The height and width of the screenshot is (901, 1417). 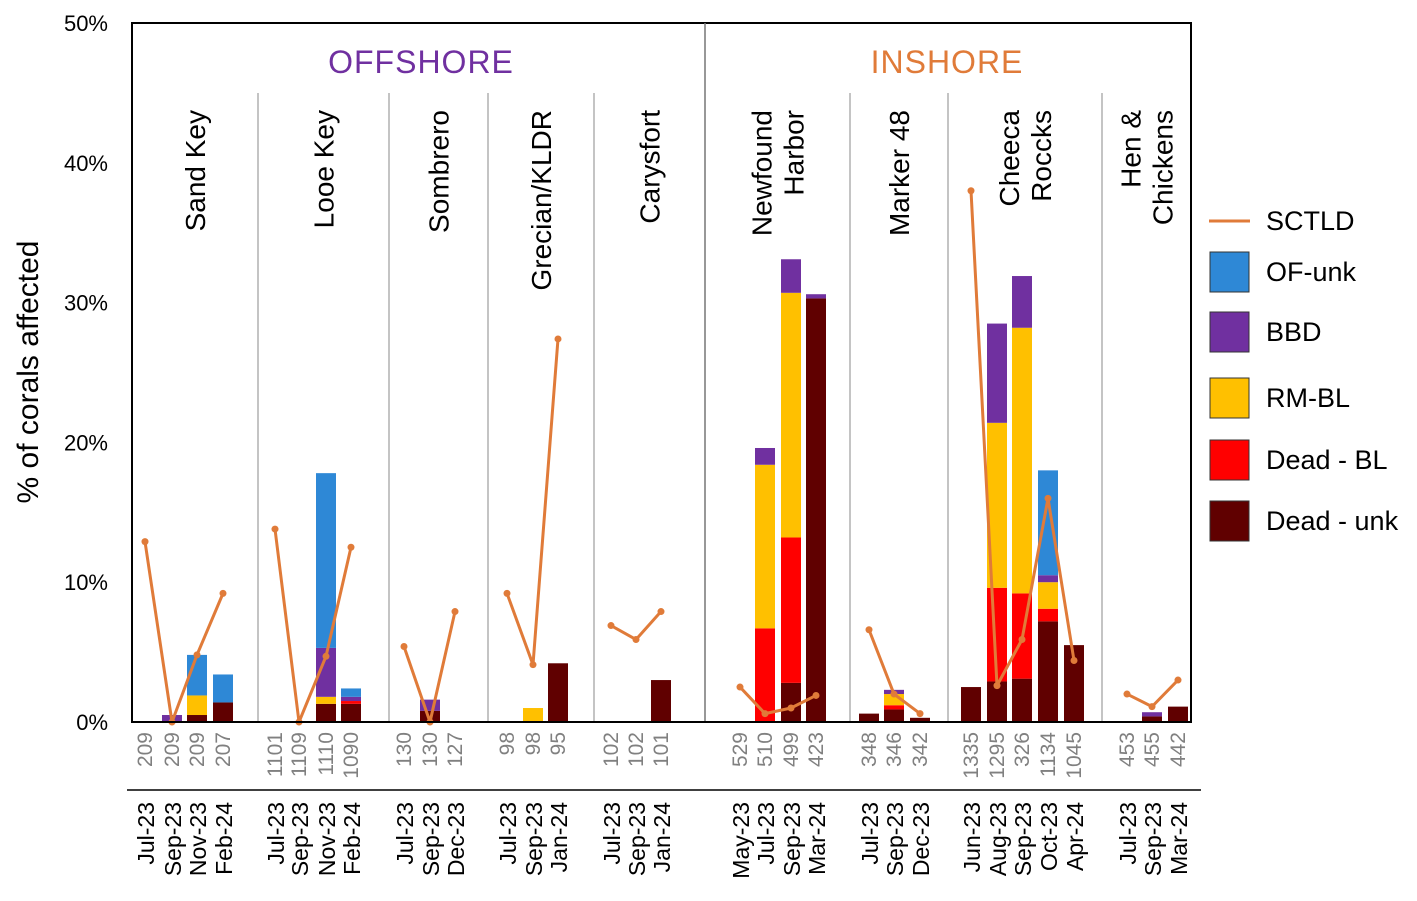 What do you see at coordinates (1049, 836) in the screenshot?
I see `date-label: Oct-23` at bounding box center [1049, 836].